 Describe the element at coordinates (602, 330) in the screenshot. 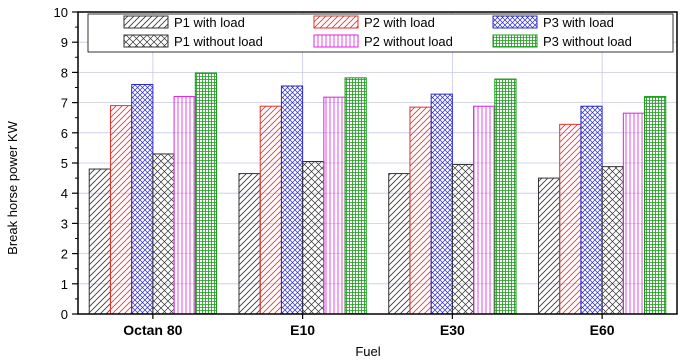

I see `x-tick-label-e60: E60` at that location.